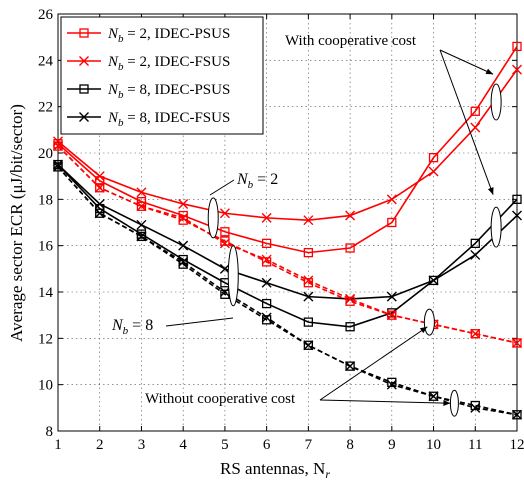 Image resolution: width=524 pixels, height=485 pixels. What do you see at coordinates (45, 339) in the screenshot?
I see `y-tick-label: 12` at bounding box center [45, 339].